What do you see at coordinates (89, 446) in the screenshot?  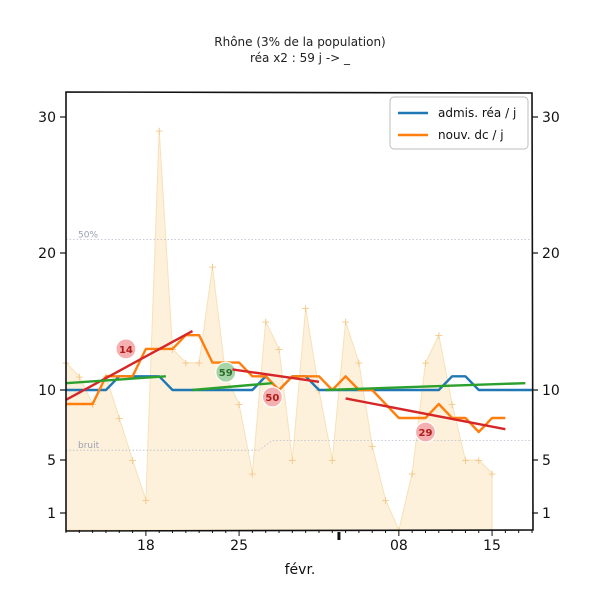 I see `reference-label: bruit` at bounding box center [89, 446].